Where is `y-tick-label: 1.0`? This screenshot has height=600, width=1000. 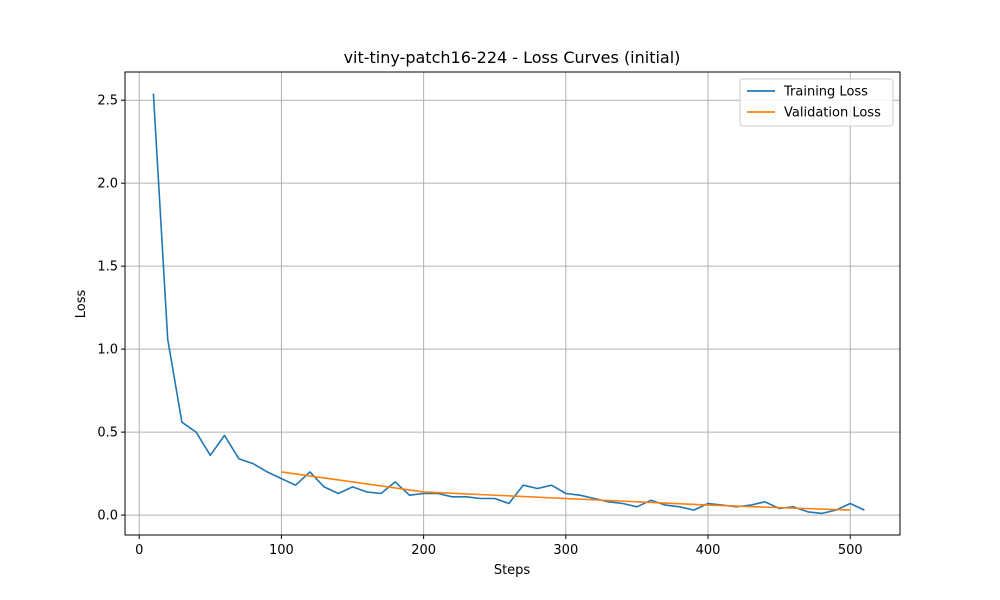
y-tick-label: 1.0 is located at coordinates (107, 350).